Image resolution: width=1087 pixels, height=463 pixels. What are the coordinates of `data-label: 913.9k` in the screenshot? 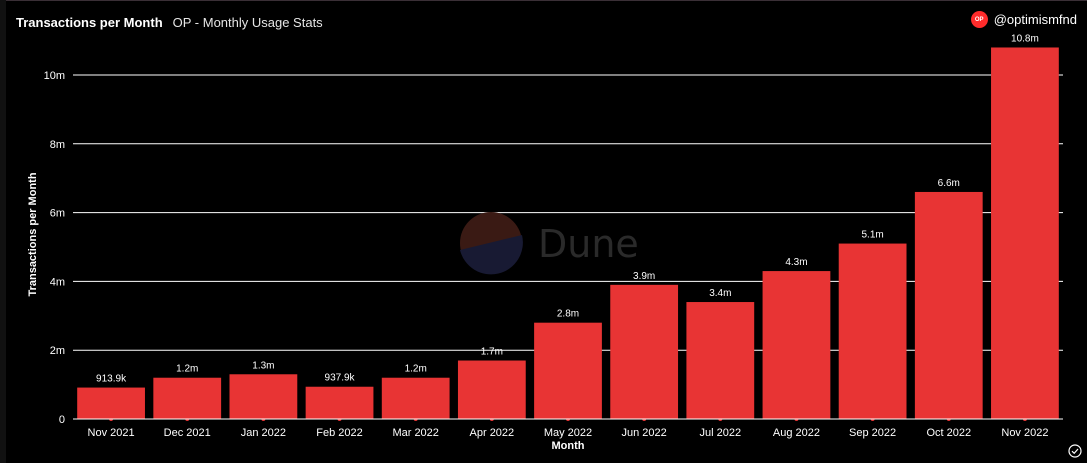 It's located at (111, 379).